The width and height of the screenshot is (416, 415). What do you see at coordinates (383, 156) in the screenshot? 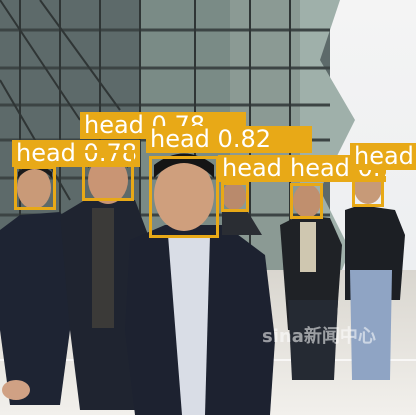
I see `detection-label-6: head 0.7` at bounding box center [383, 156].